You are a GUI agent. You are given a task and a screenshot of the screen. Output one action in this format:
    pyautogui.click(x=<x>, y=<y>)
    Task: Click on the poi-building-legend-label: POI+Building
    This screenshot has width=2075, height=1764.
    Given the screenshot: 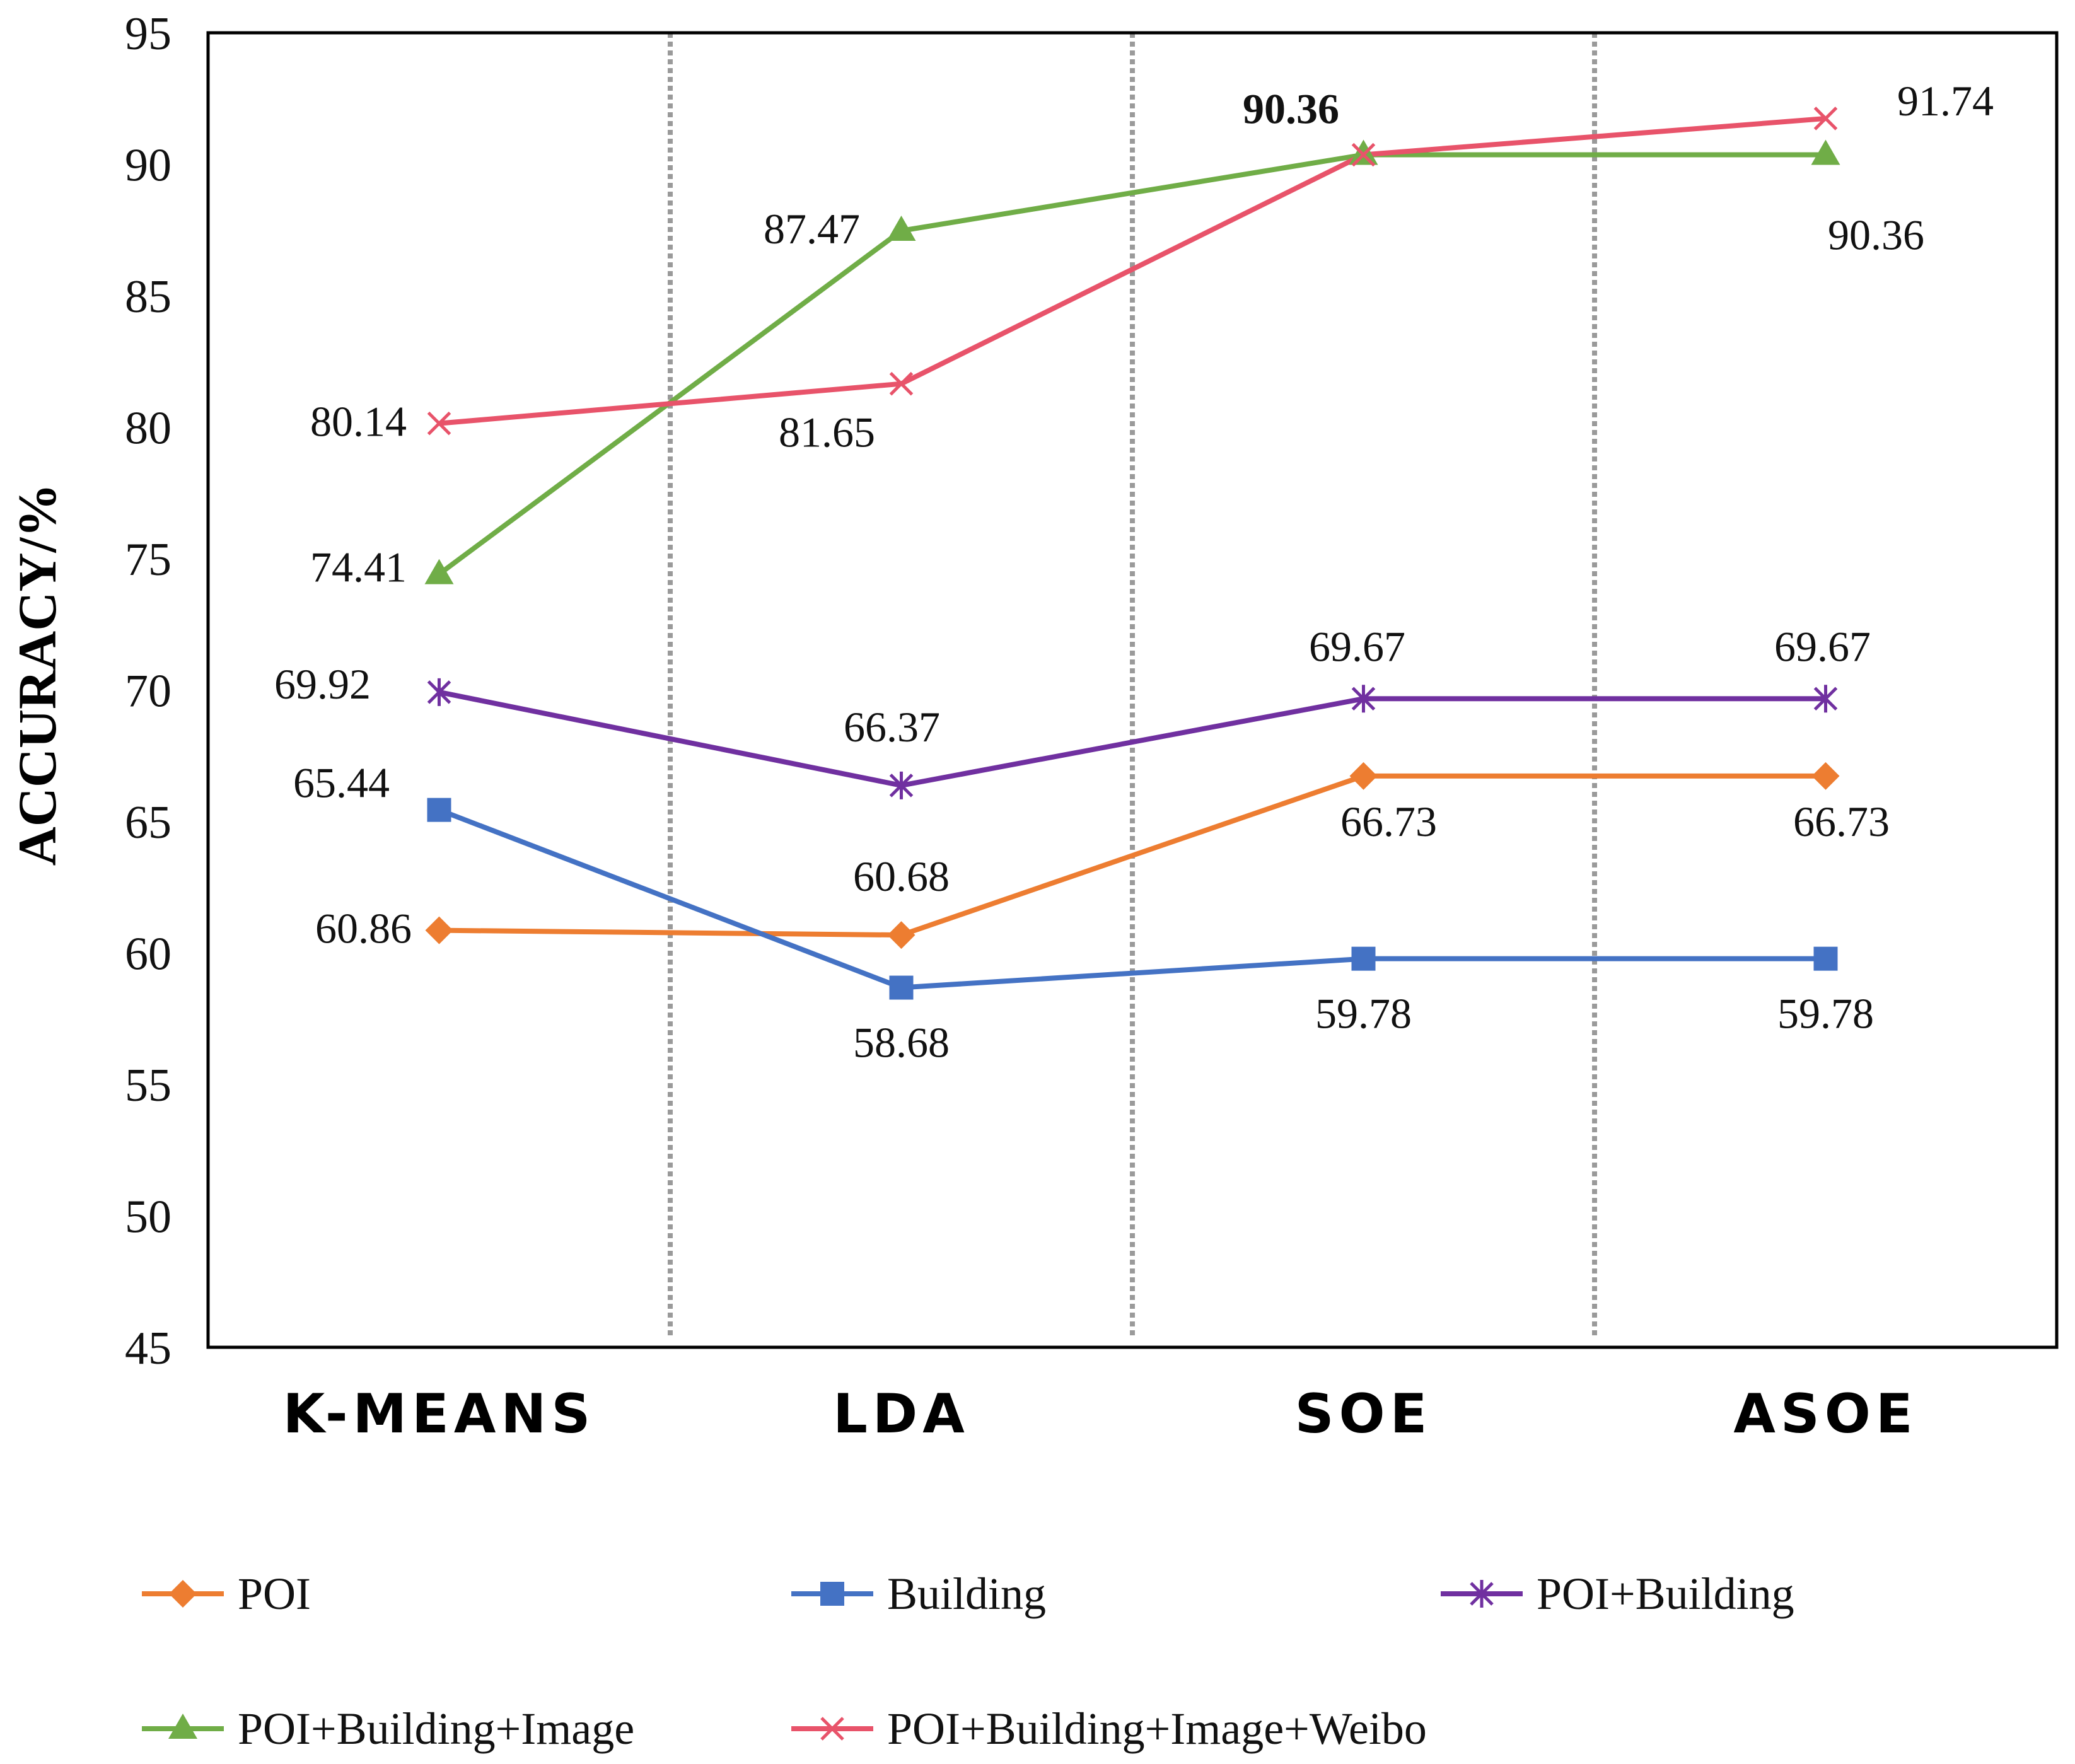 What is the action you would take?
    pyautogui.click(x=1665, y=1594)
    